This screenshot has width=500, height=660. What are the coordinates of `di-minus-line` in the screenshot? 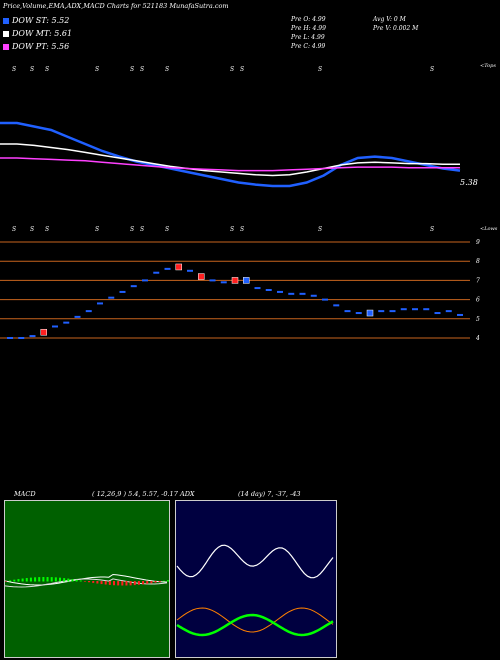 It's located at (255, 620).